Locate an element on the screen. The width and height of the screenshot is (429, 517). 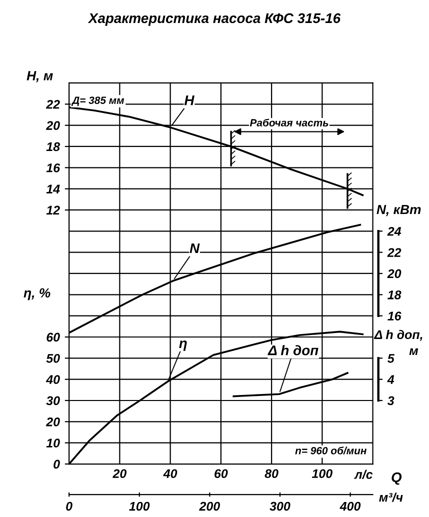
x2-axis-title: м³/ч is located at coordinates (391, 497).